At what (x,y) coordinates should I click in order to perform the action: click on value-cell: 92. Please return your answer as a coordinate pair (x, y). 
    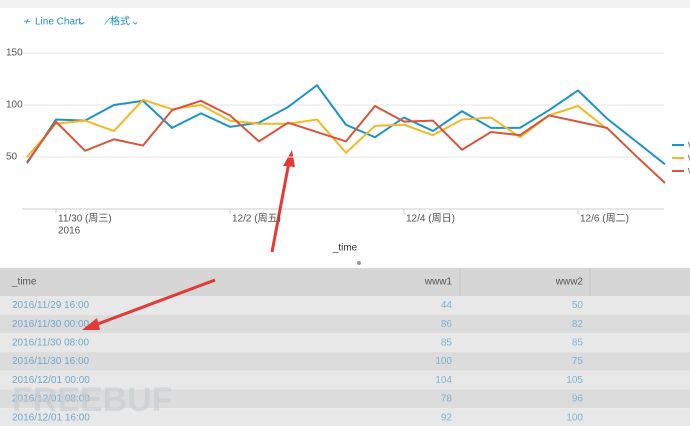
    Looking at the image, I should click on (447, 417).